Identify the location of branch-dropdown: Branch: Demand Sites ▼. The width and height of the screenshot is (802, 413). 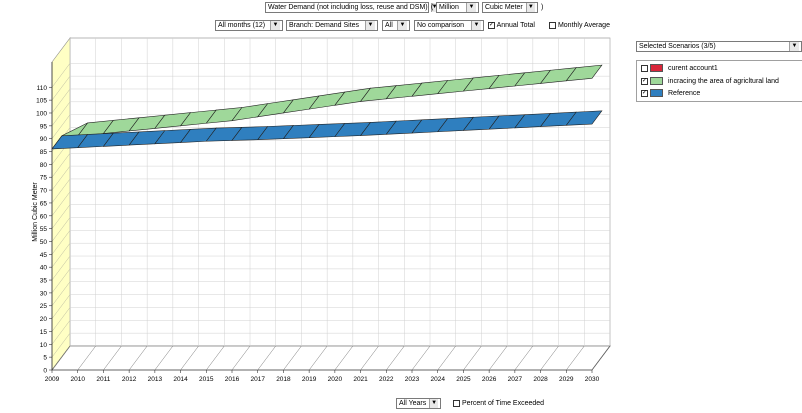
(332, 25).